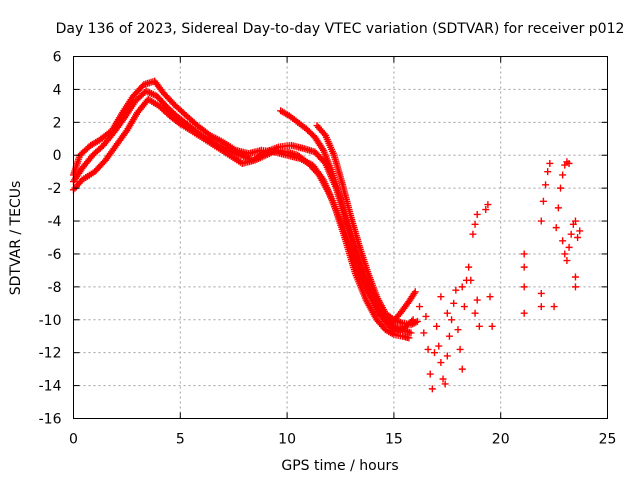  What do you see at coordinates (501, 440) in the screenshot?
I see `x-tick-label: 20` at bounding box center [501, 440].